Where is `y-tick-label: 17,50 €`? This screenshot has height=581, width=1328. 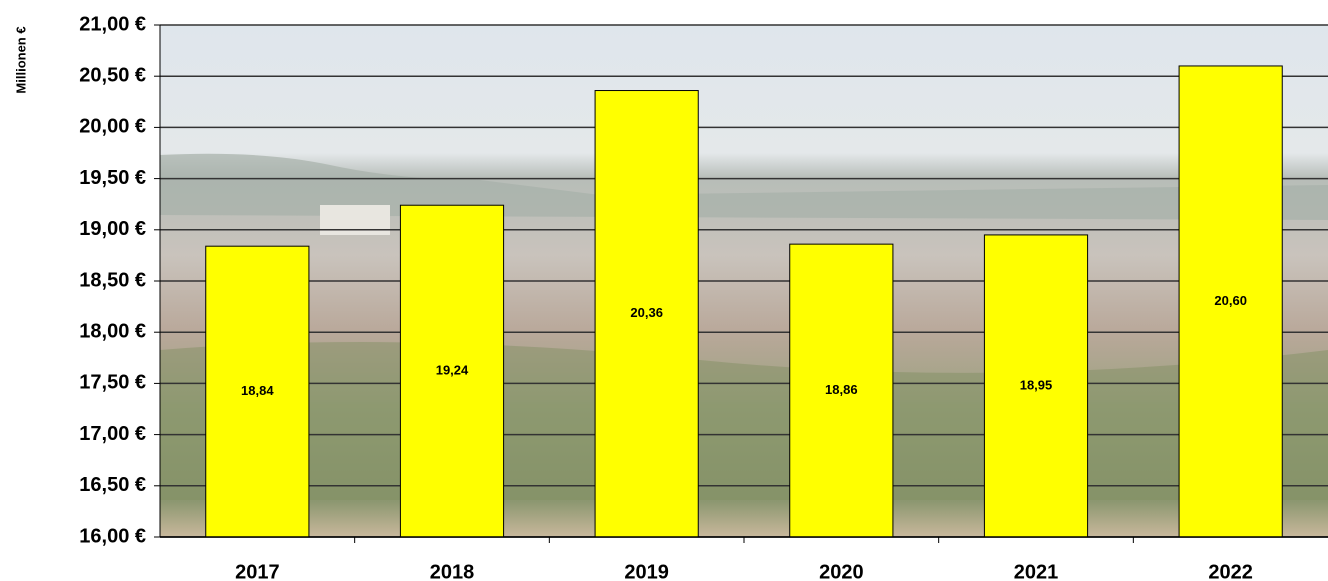 y-tick-label: 17,50 € is located at coordinates (112, 383).